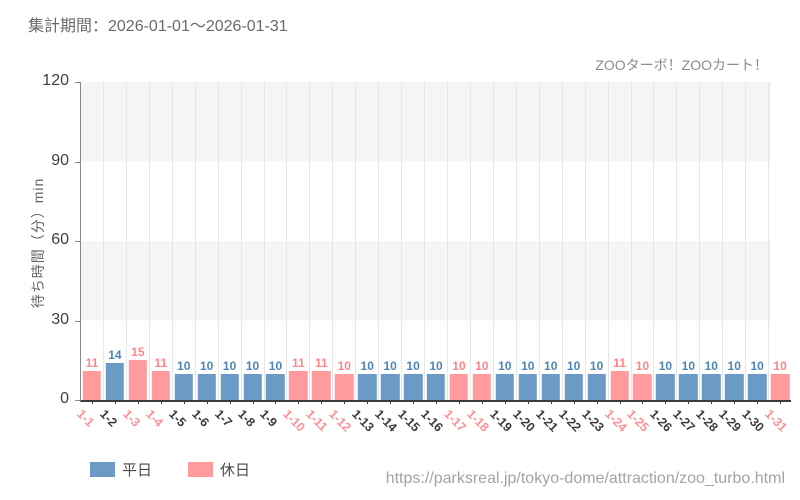  I want to click on bar-1-1: 11, so click(92, 378).